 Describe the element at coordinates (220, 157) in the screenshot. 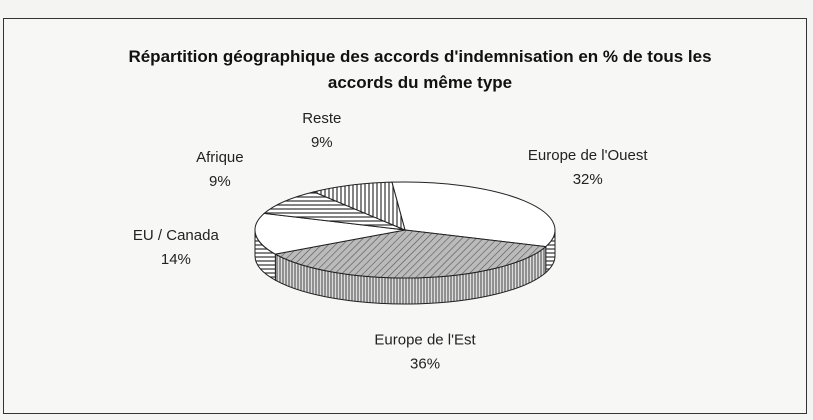

I see `slice-label: Afrique` at that location.